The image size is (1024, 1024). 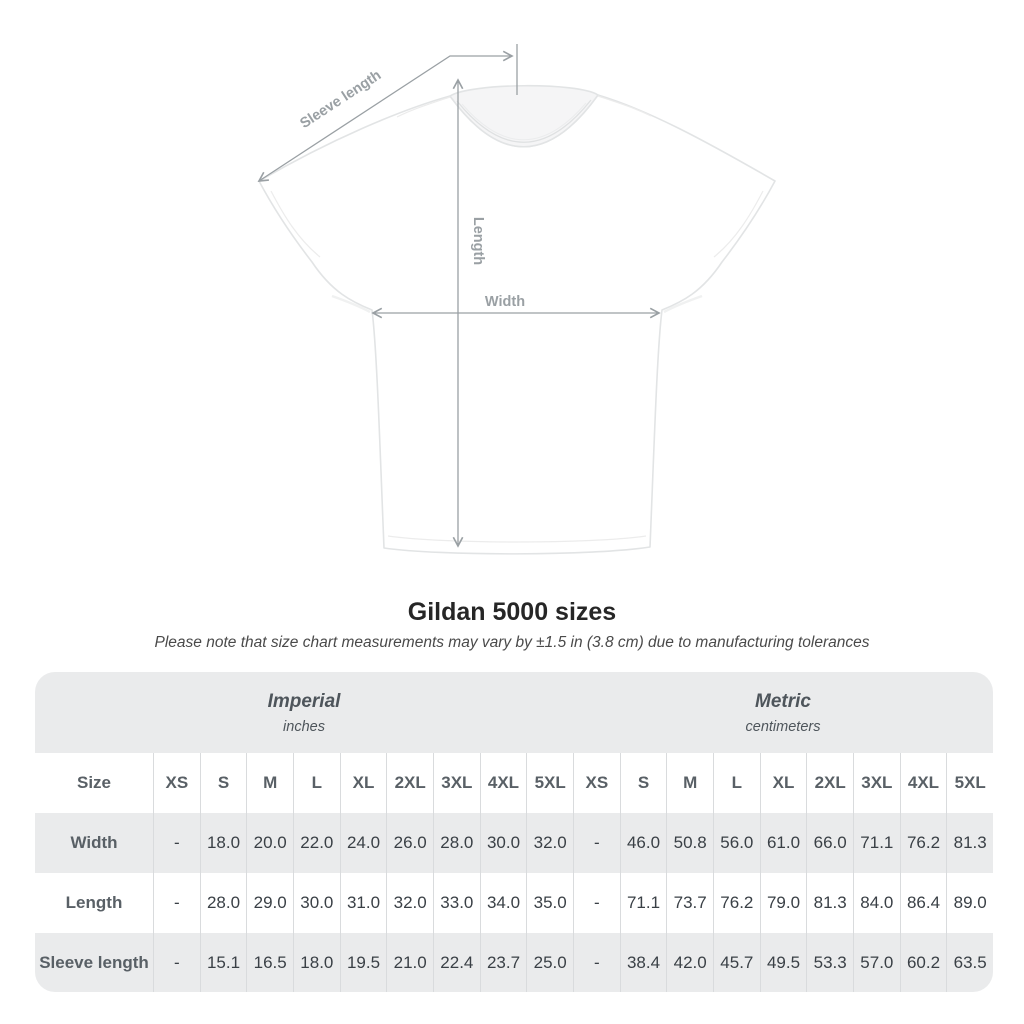 What do you see at coordinates (269, 962) in the screenshot?
I see `cell-imperial: 16.5` at bounding box center [269, 962].